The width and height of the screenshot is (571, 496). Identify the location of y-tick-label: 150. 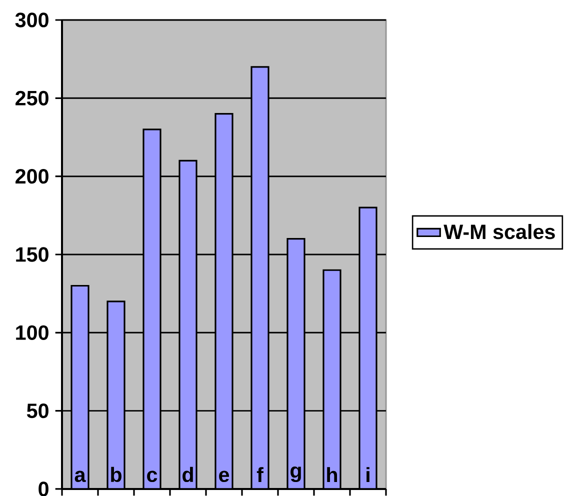
(32, 254).